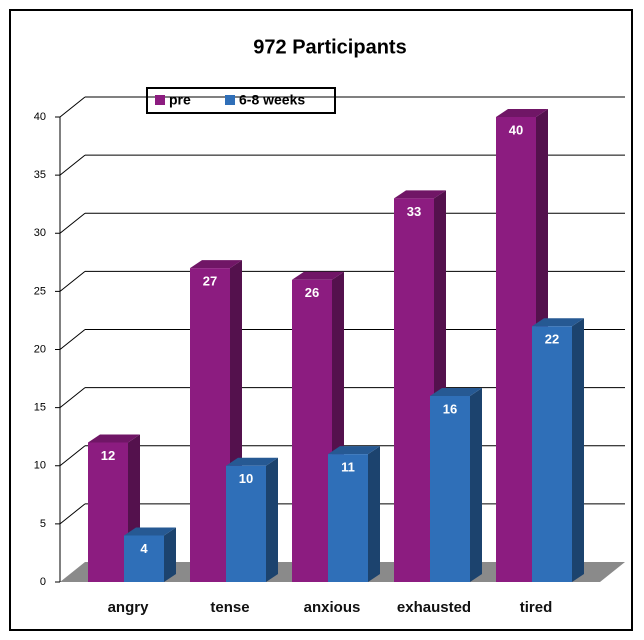 This screenshot has height=640, width=644. What do you see at coordinates (43, 582) in the screenshot?
I see `y-tick-label: 0` at bounding box center [43, 582].